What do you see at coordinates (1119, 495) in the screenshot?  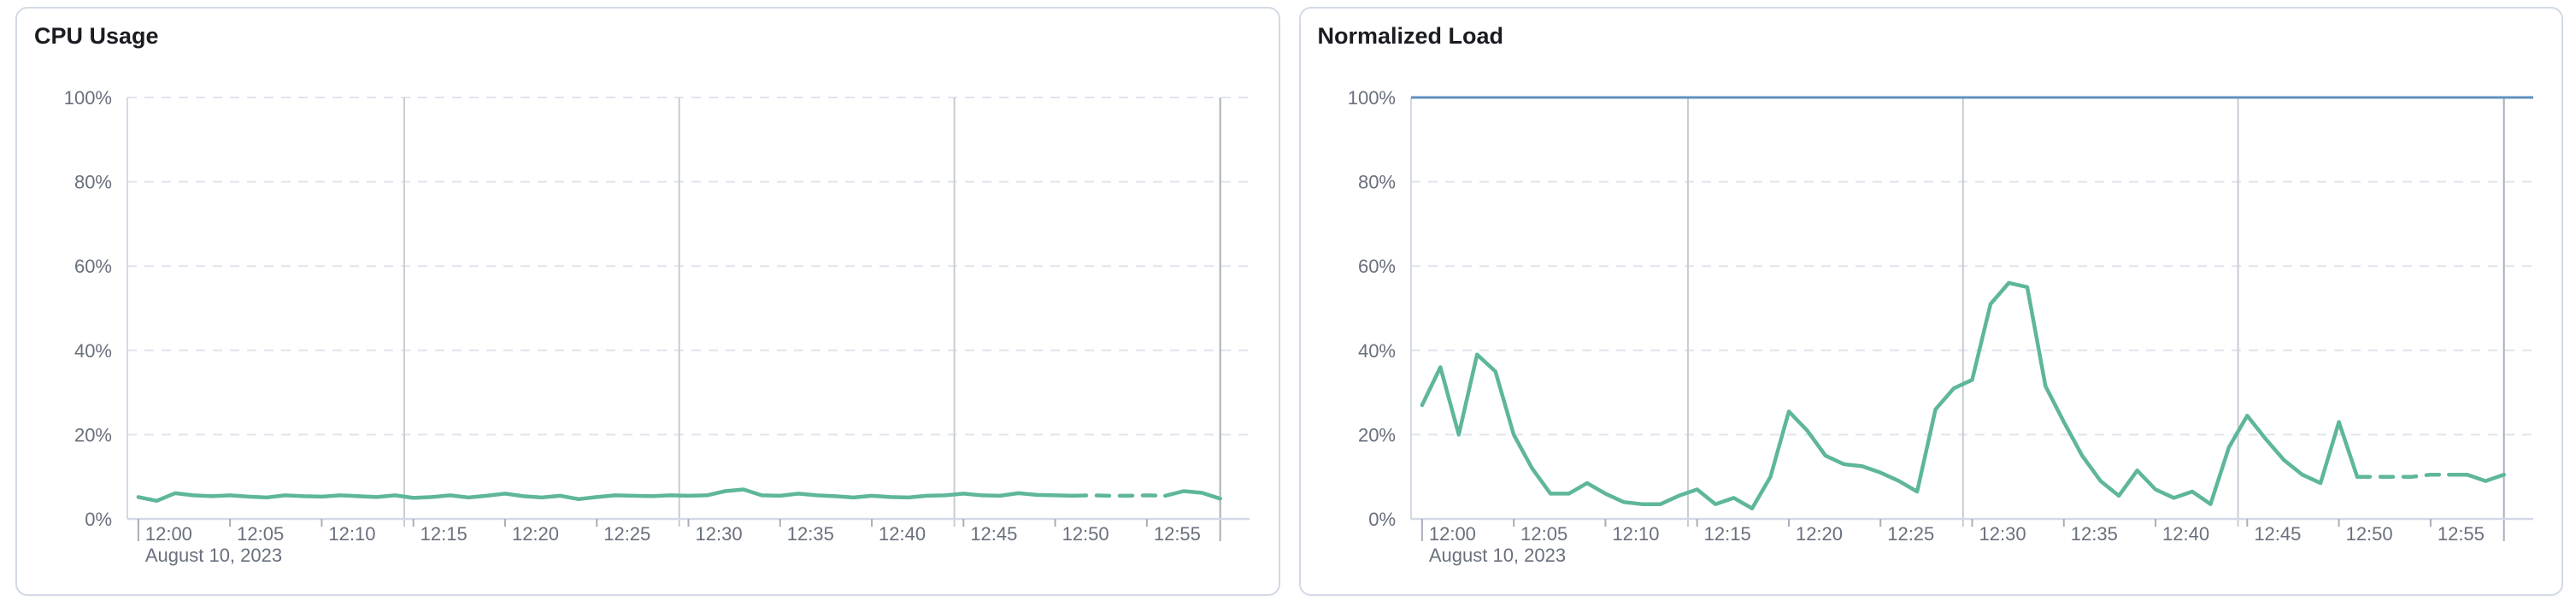 I see `cpu-usage-line-dashed` at bounding box center [1119, 495].